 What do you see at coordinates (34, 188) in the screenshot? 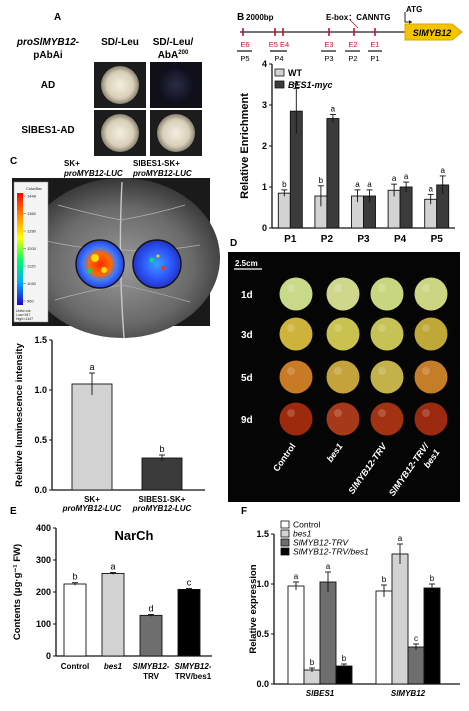
I see `colorbar-title: ColorBar` at bounding box center [34, 188].